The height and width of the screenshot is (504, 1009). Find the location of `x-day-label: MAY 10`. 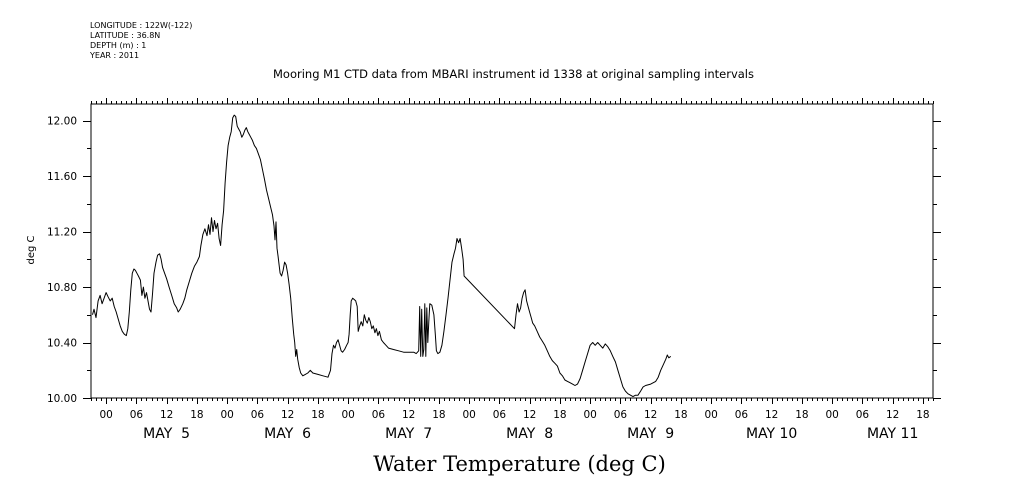

x-day-label: MAY 10 is located at coordinates (771, 434).